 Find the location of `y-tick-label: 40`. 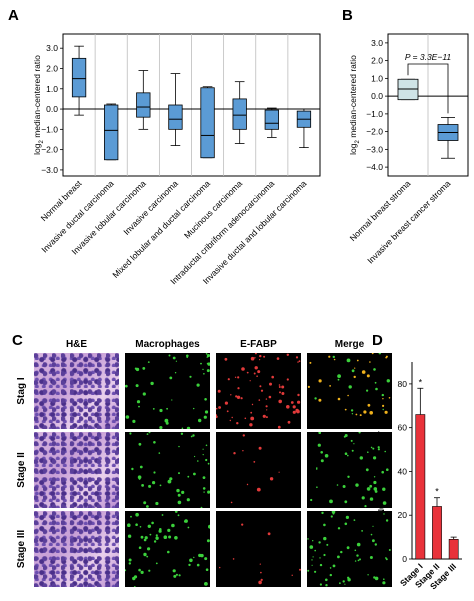

y-tick-label: 40 is located at coordinates (403, 471).